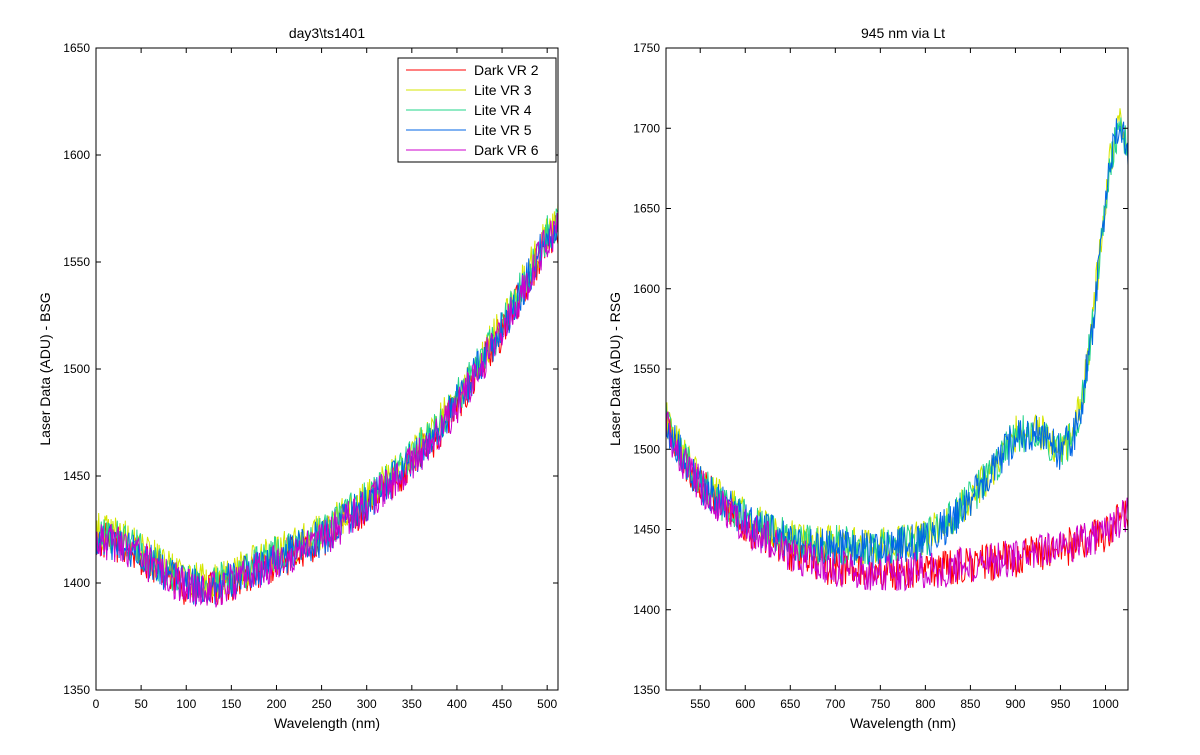  Describe the element at coordinates (646, 48) in the screenshot. I see `y-tick-label: 1750` at that location.